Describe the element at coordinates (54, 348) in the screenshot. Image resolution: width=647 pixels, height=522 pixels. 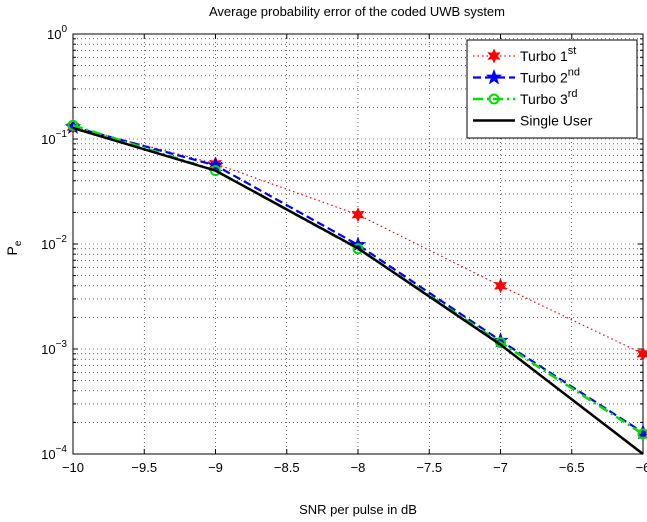
I see `y-tick-label: 10⁻³` at that location.